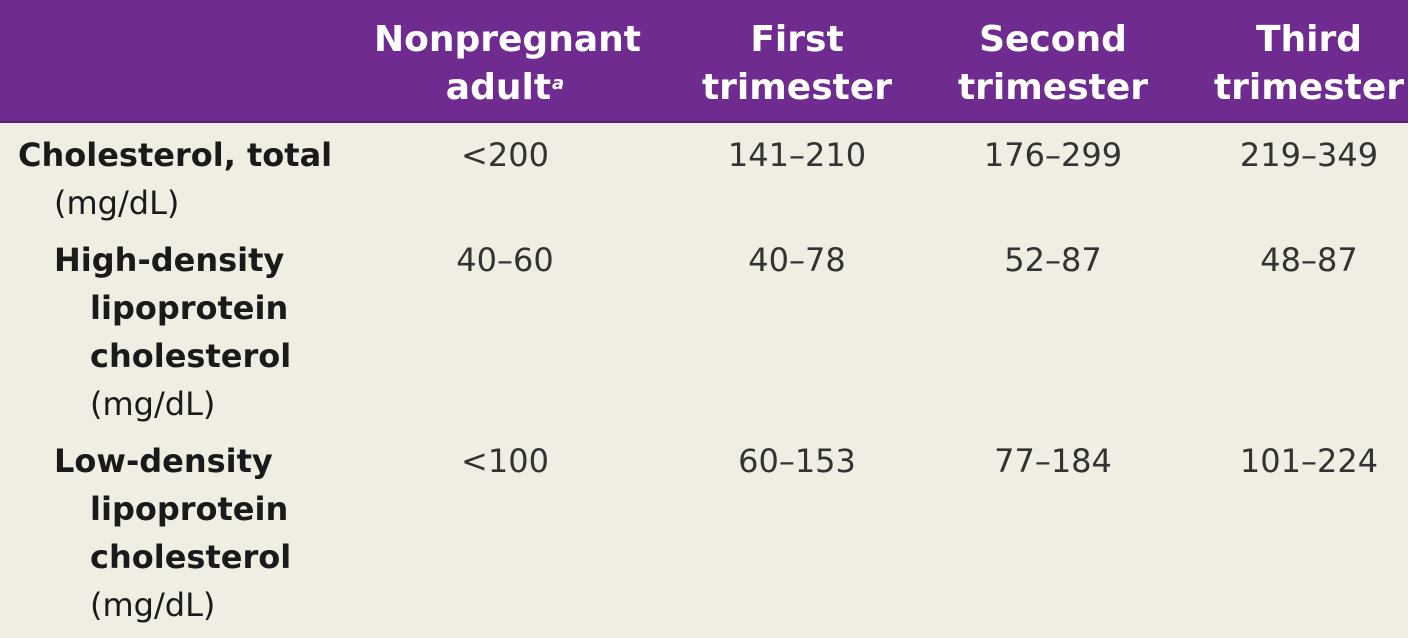  What do you see at coordinates (505, 461) in the screenshot?
I see `value-nonpregnant: <100` at bounding box center [505, 461].